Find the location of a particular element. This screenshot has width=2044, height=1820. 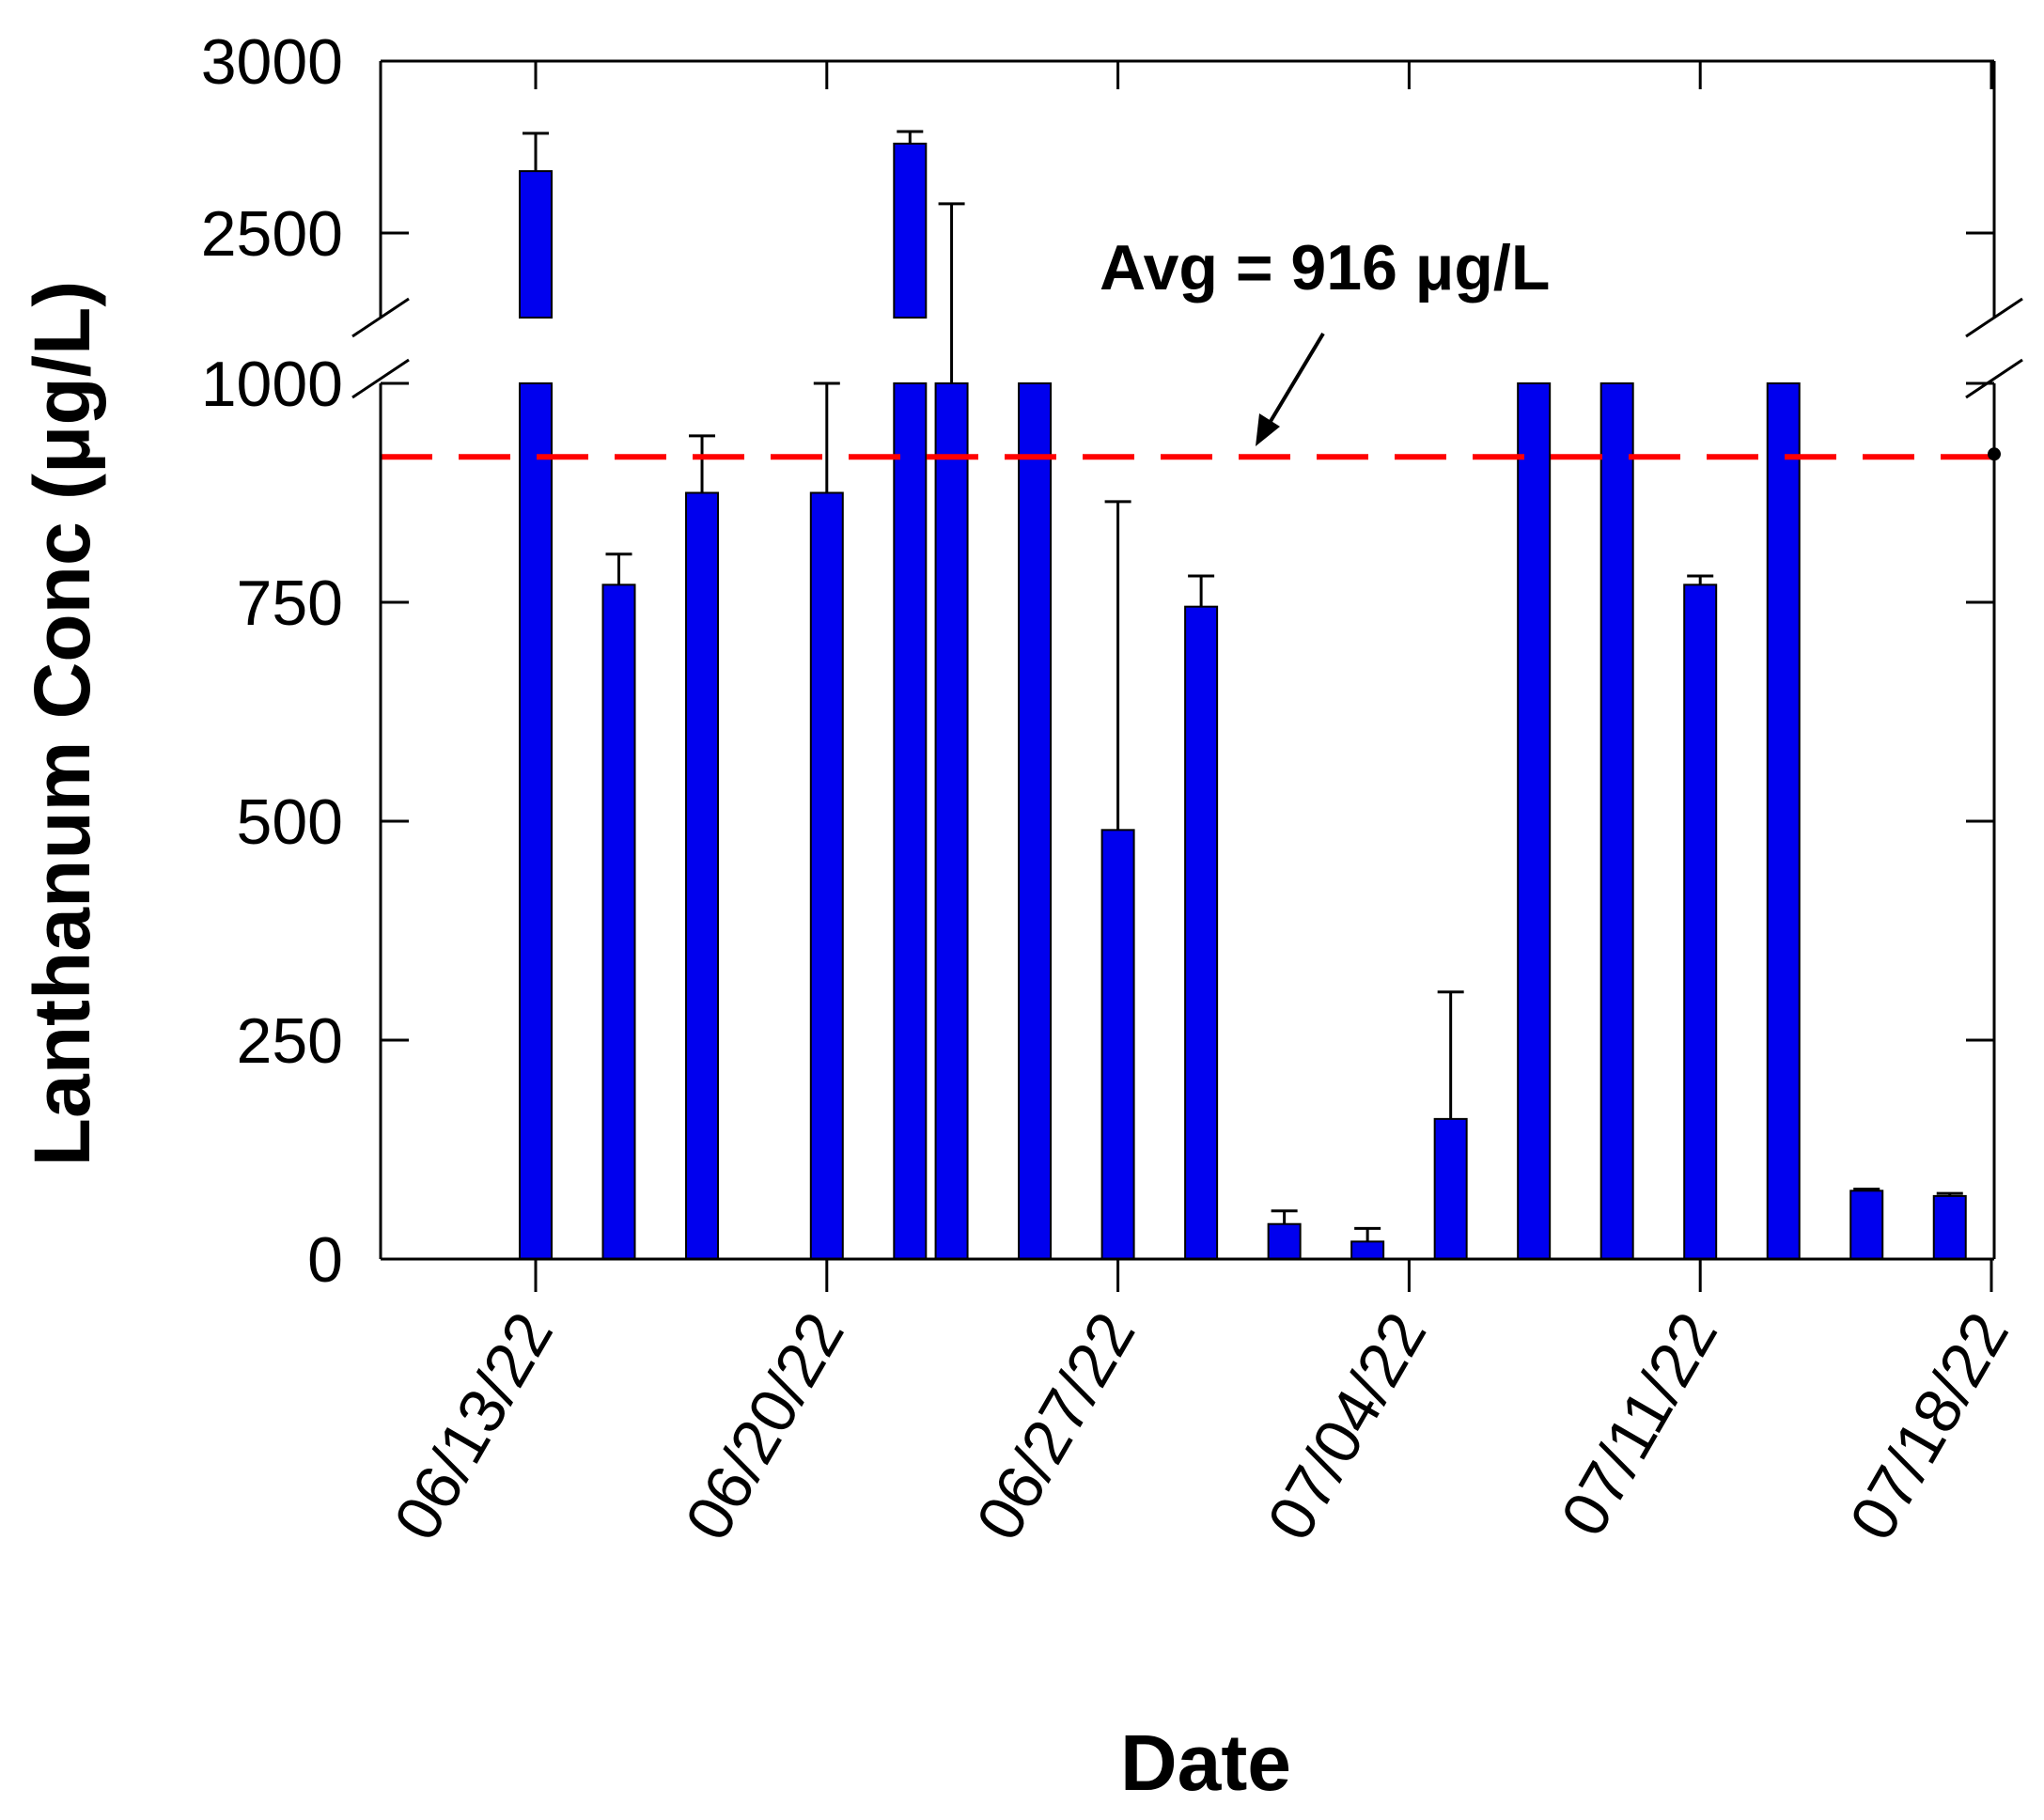

y-tick-label: 1000 is located at coordinates (272, 384).